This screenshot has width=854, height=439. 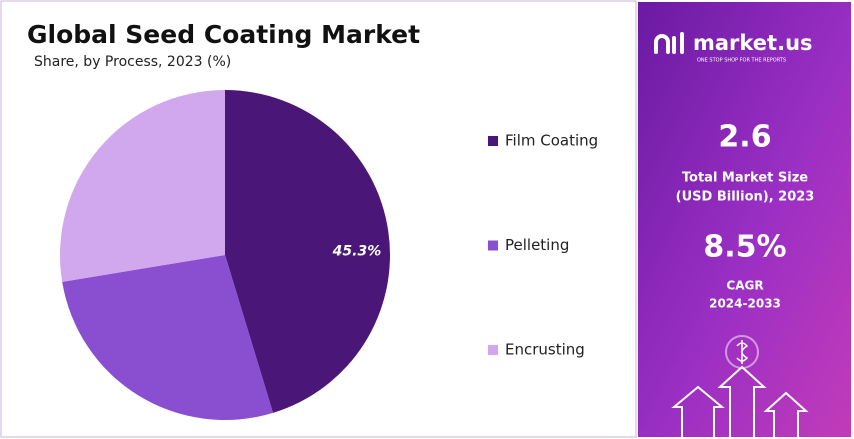 What do you see at coordinates (223, 34) in the screenshot?
I see `chart-title: Global Seed Coating Market` at bounding box center [223, 34].